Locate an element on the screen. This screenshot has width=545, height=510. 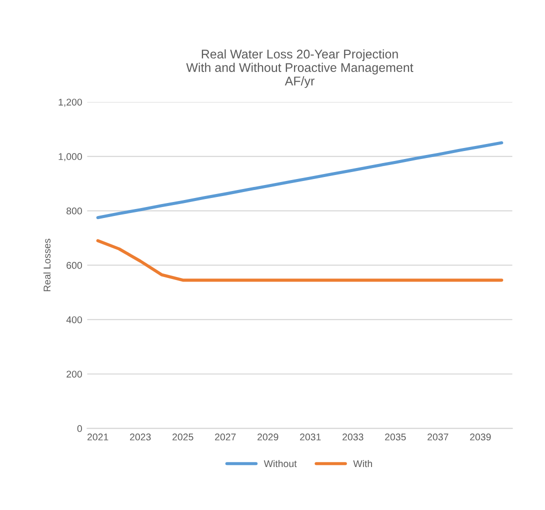
y-tick-label: 400 is located at coordinates (74, 320).